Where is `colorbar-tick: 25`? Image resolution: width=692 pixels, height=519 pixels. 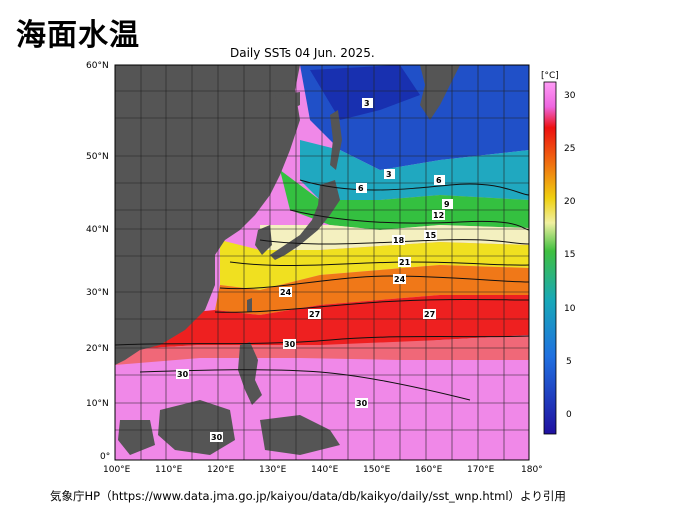 colorbar-tick: 25 is located at coordinates (569, 149).